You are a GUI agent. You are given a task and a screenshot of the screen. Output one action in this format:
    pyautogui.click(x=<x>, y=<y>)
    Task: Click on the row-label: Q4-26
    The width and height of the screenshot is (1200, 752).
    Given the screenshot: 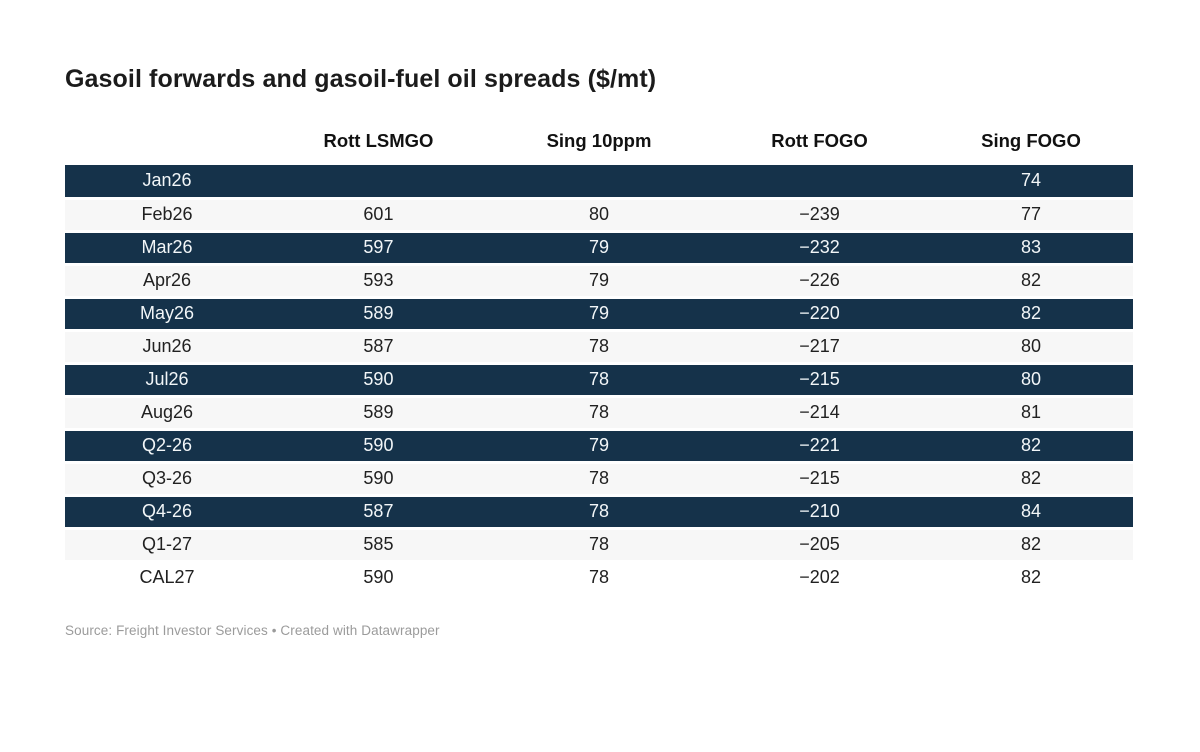 What is the action you would take?
    pyautogui.click(x=166, y=511)
    